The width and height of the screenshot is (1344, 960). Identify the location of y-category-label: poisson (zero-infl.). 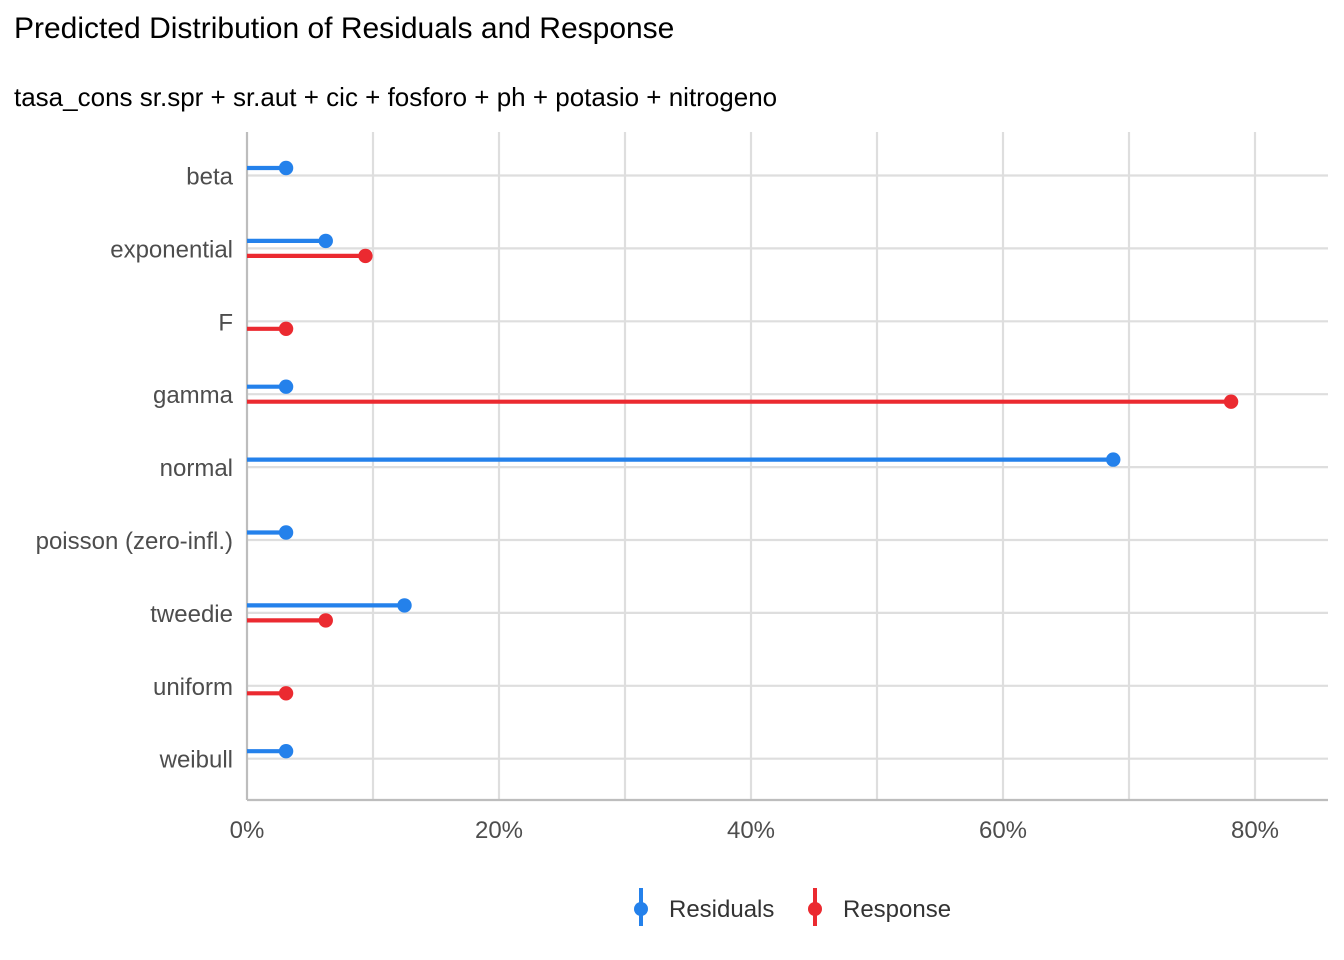
(134, 541).